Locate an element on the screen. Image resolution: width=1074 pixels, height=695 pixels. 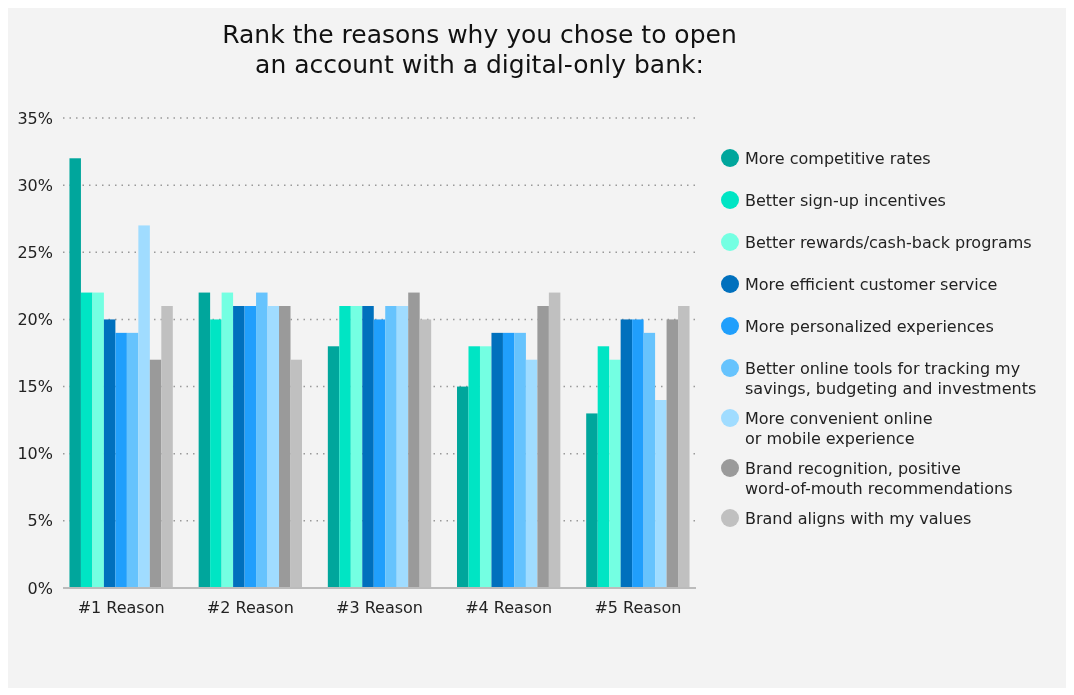
legend-label: More efficient customer service is located at coordinates (871, 284).